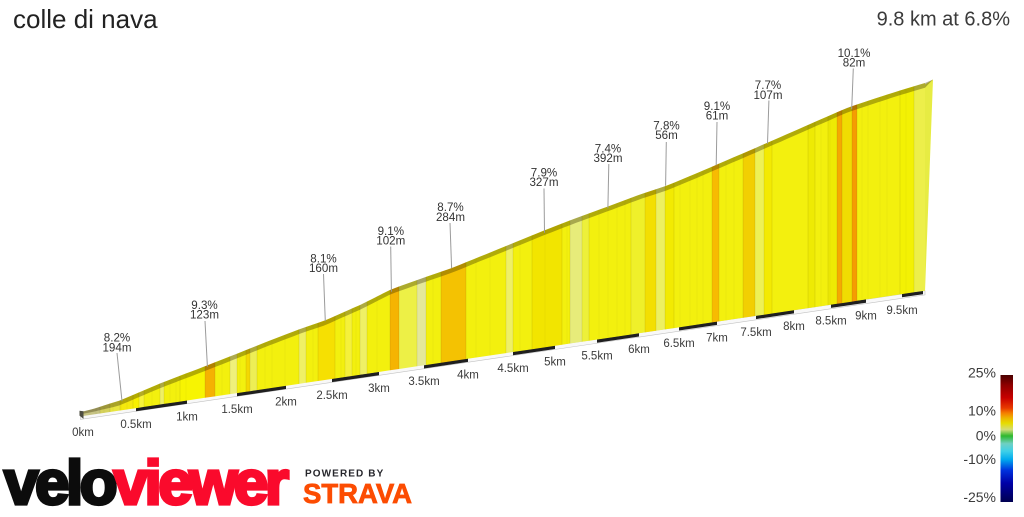 This screenshot has width=1024, height=517. What do you see at coordinates (135, 425) in the screenshot?
I see `svg-text: 0.5km` at bounding box center [135, 425].